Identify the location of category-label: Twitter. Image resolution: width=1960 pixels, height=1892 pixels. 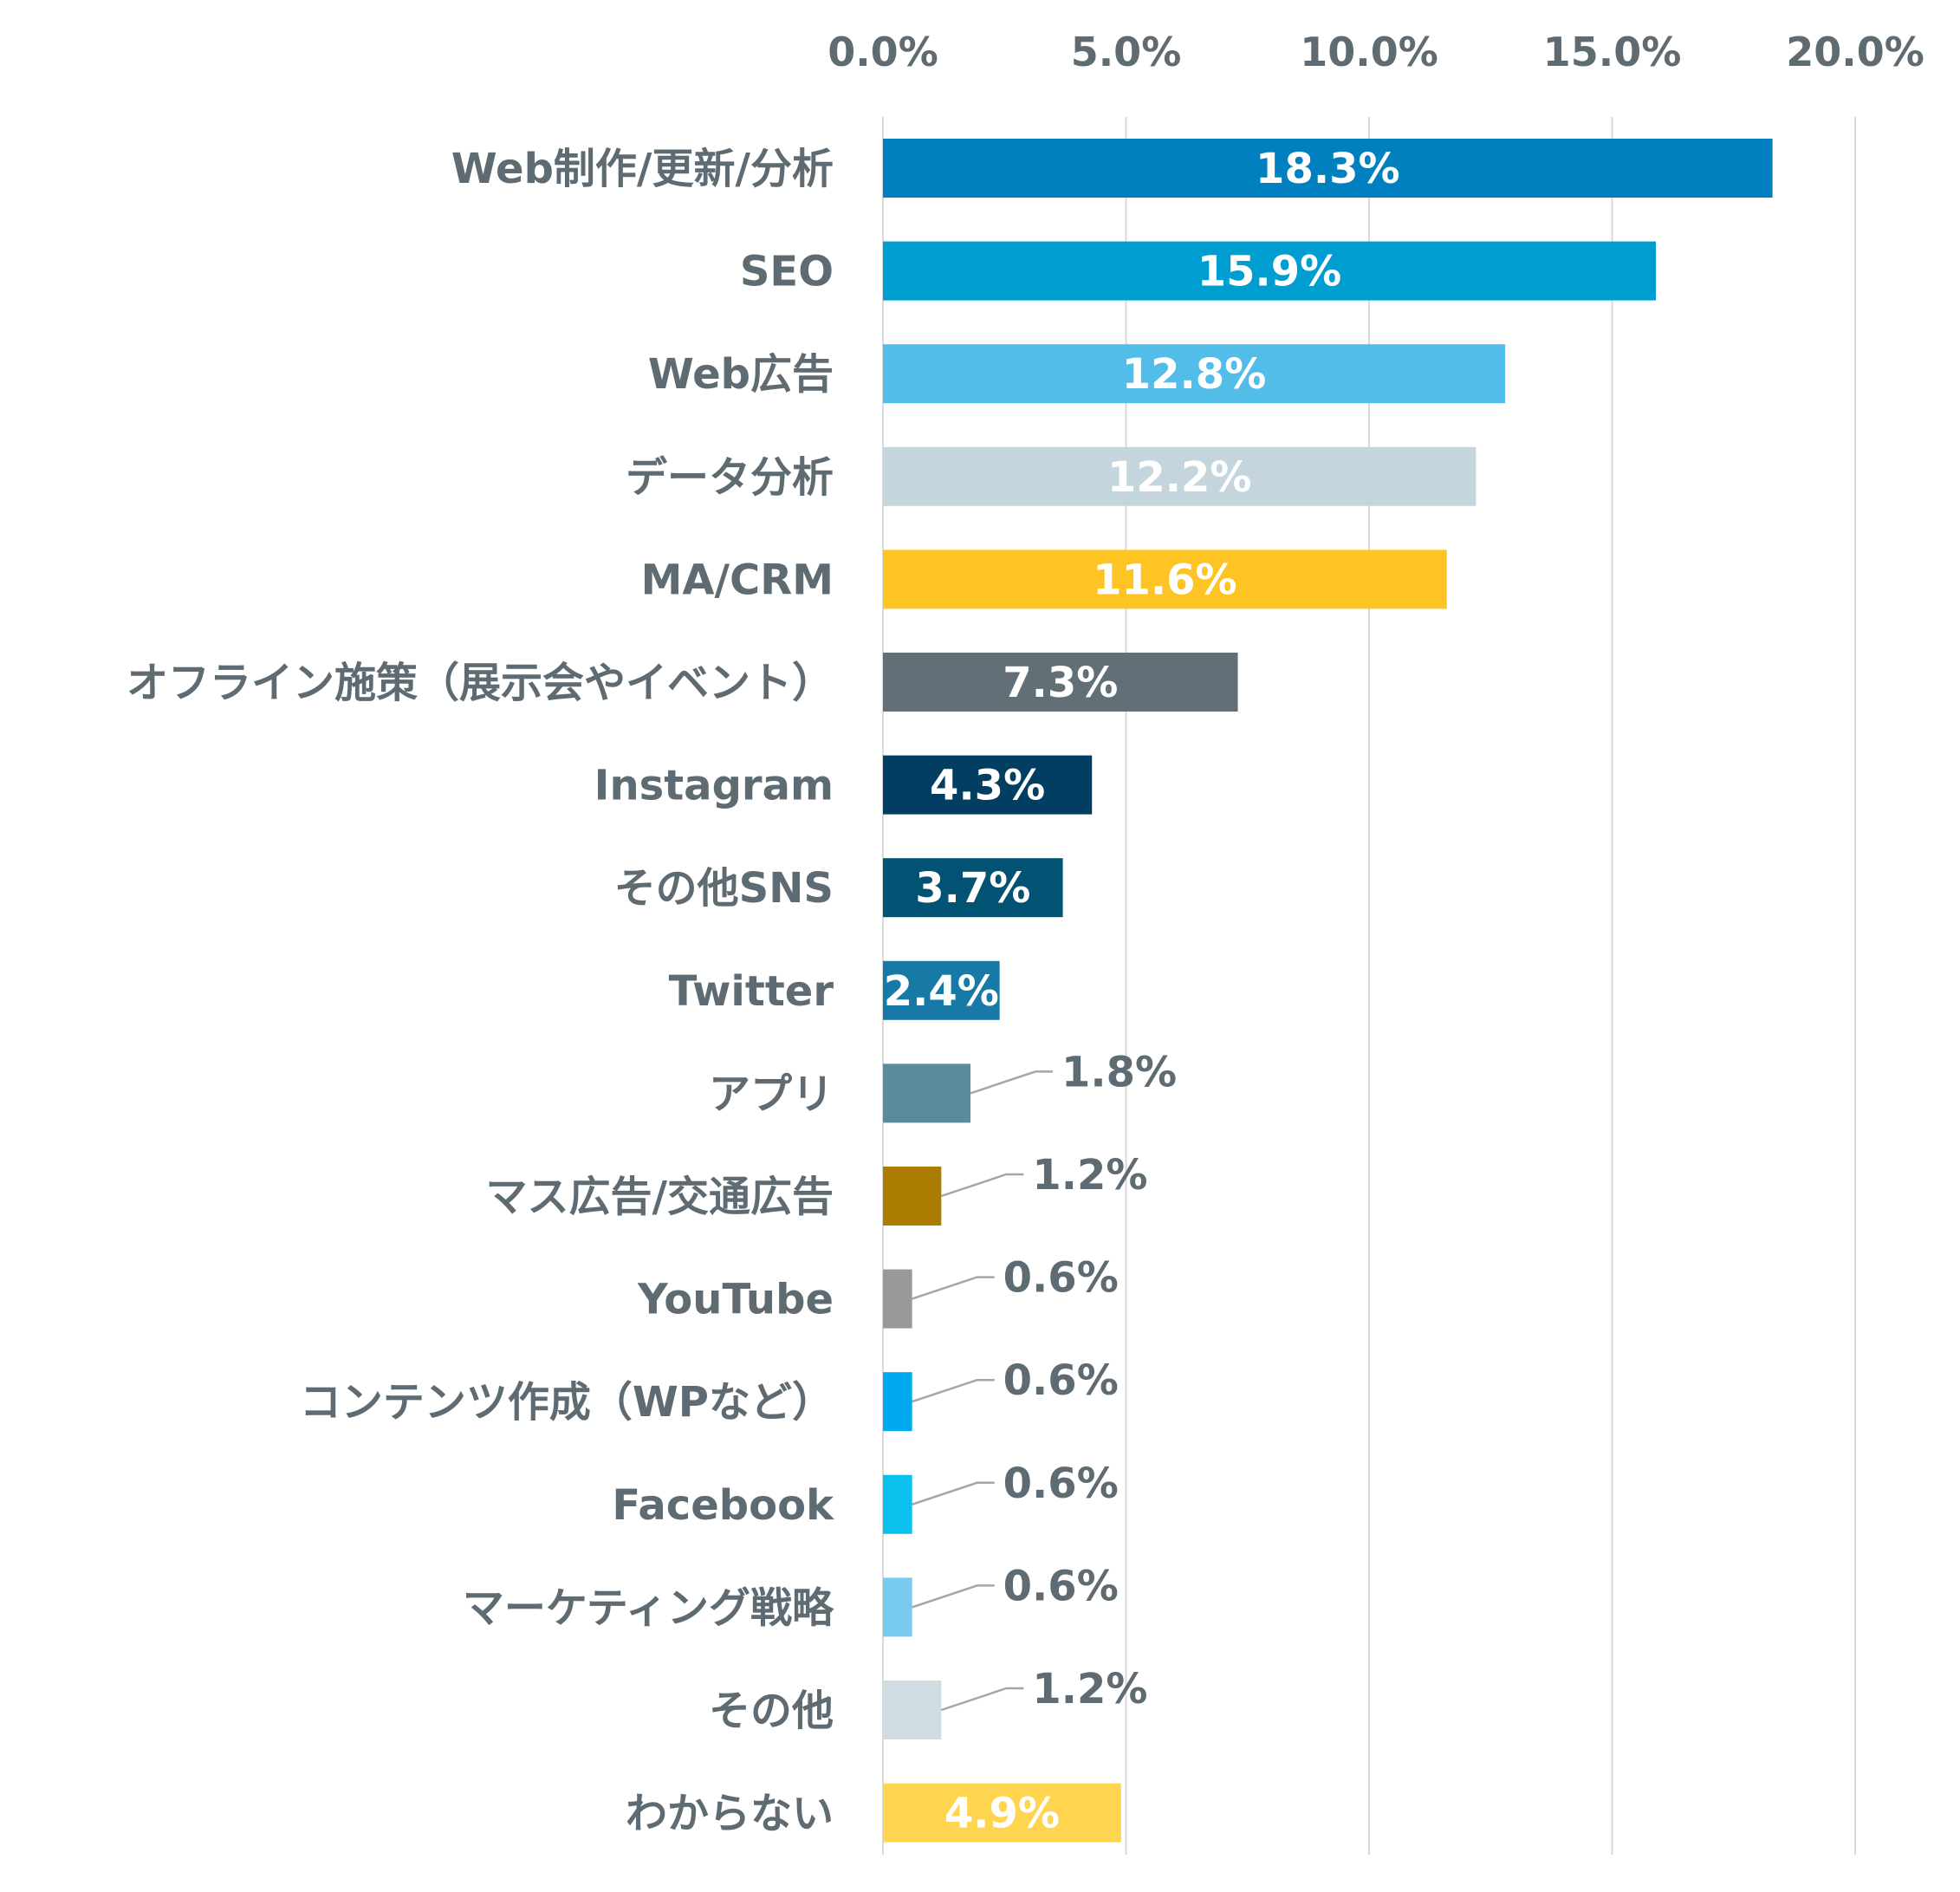
(751, 991).